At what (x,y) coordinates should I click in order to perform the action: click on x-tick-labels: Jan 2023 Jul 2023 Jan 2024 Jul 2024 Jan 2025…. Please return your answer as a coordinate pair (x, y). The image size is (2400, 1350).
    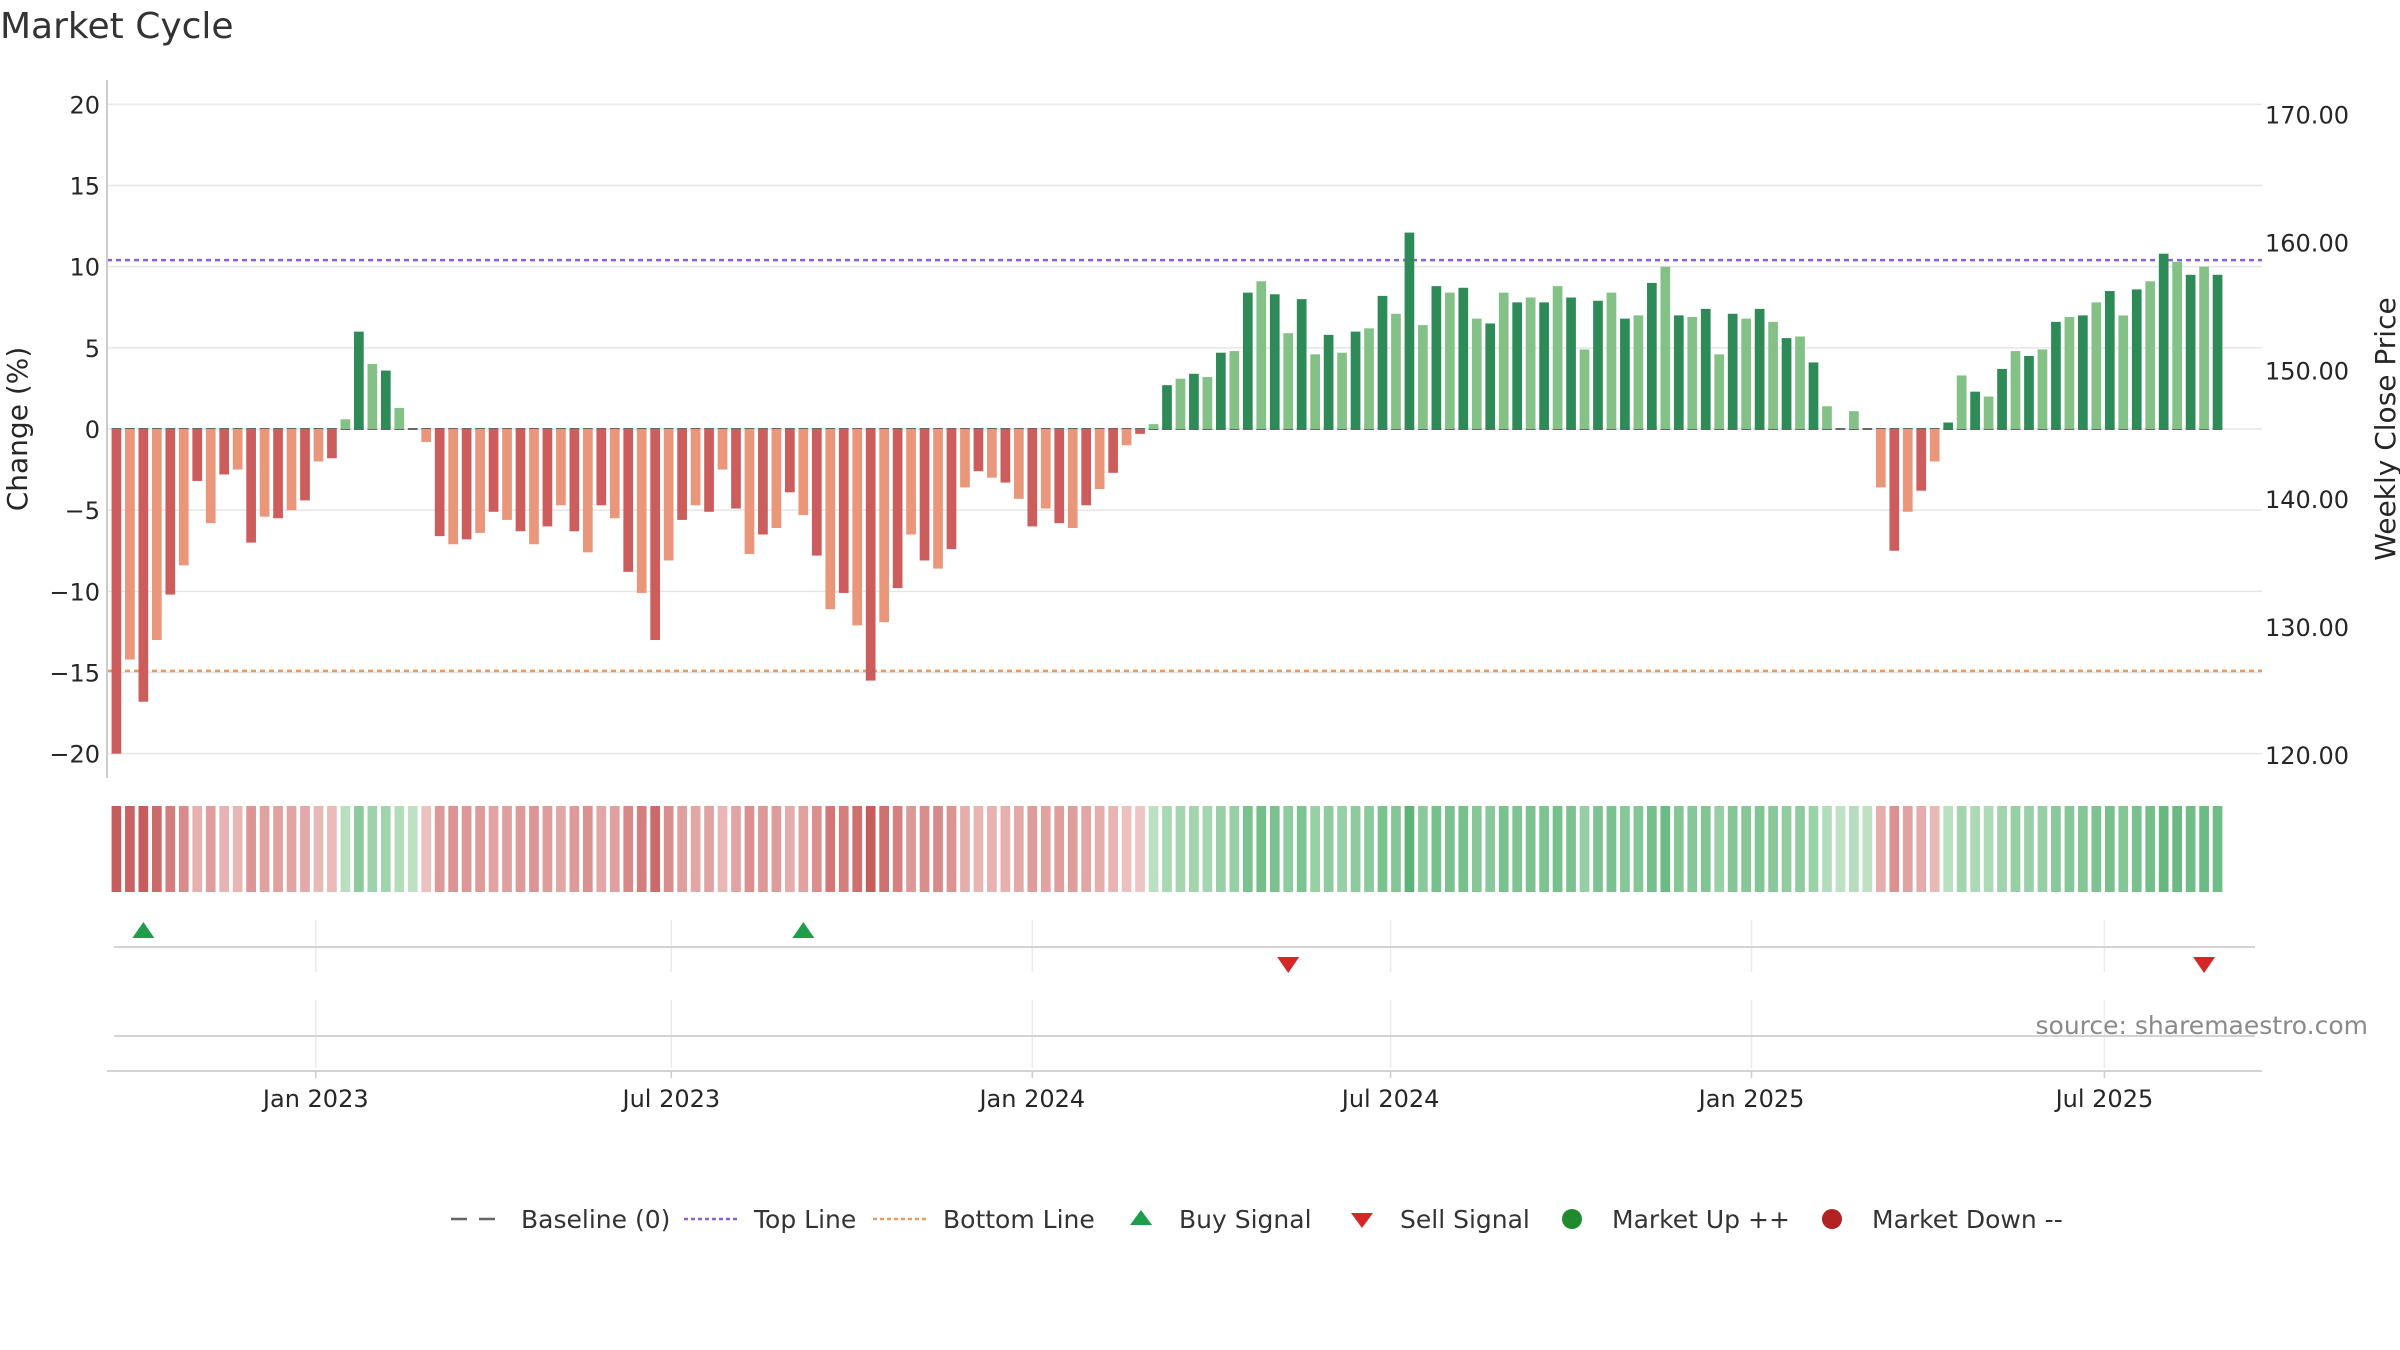
    Looking at the image, I should click on (1207, 1092).